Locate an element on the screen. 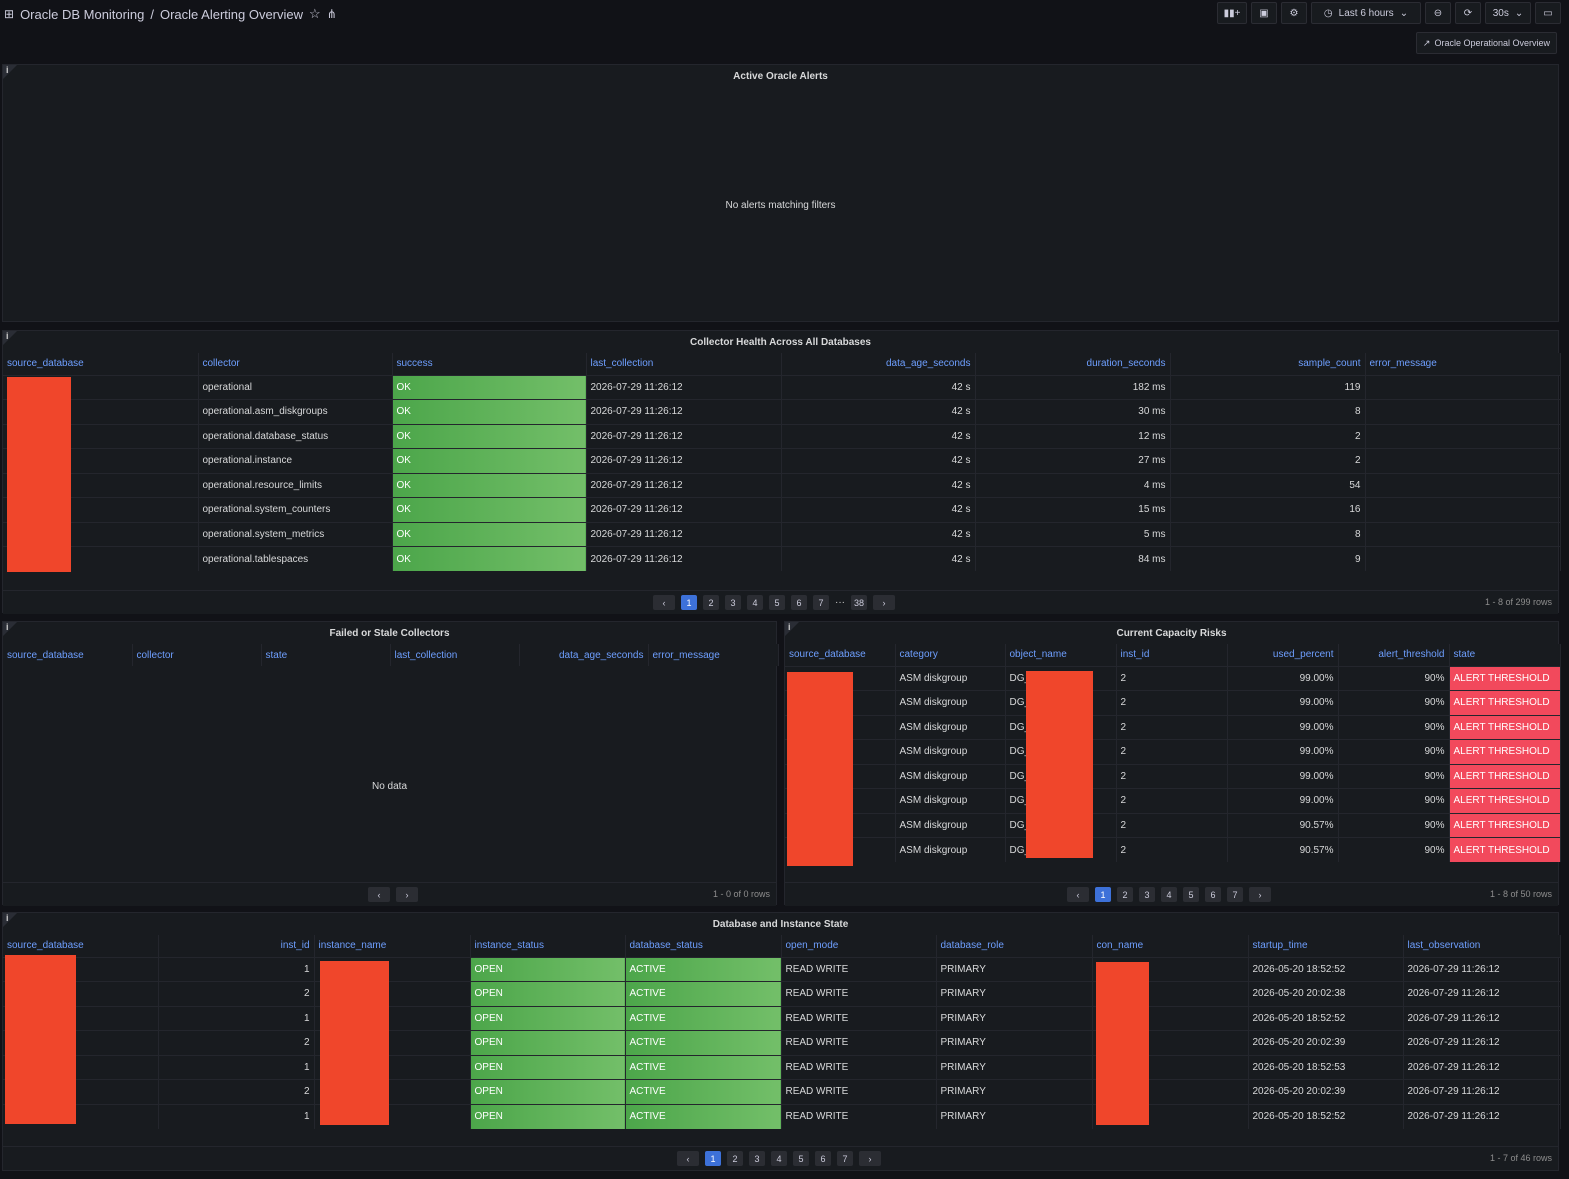  cell-alert-threshold: 90% is located at coordinates (1394, 702).